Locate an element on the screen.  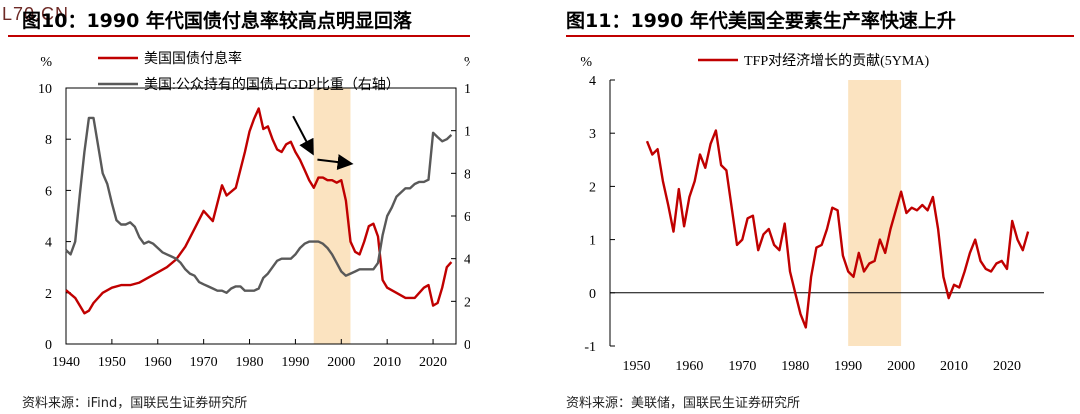
y-right-tick-label: 40 is located at coordinates (467, 260).